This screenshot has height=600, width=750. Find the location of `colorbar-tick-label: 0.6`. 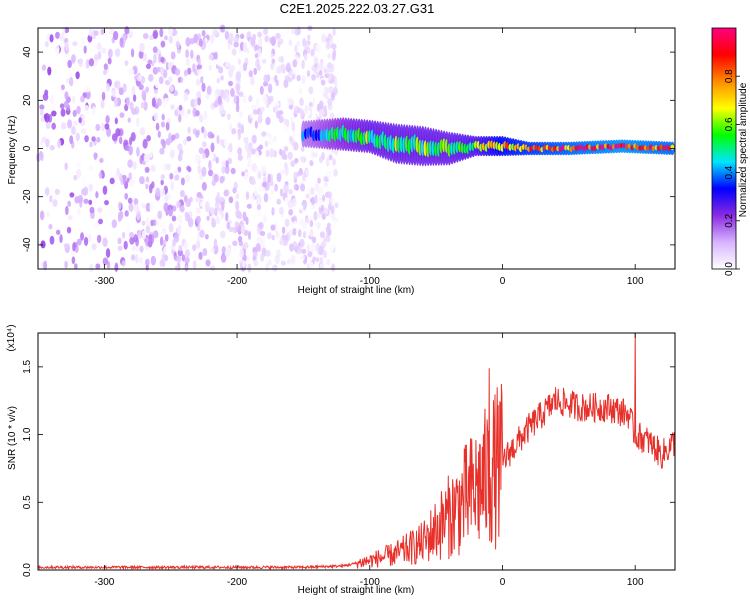

colorbar-tick-label: 0.6 is located at coordinates (729, 124).